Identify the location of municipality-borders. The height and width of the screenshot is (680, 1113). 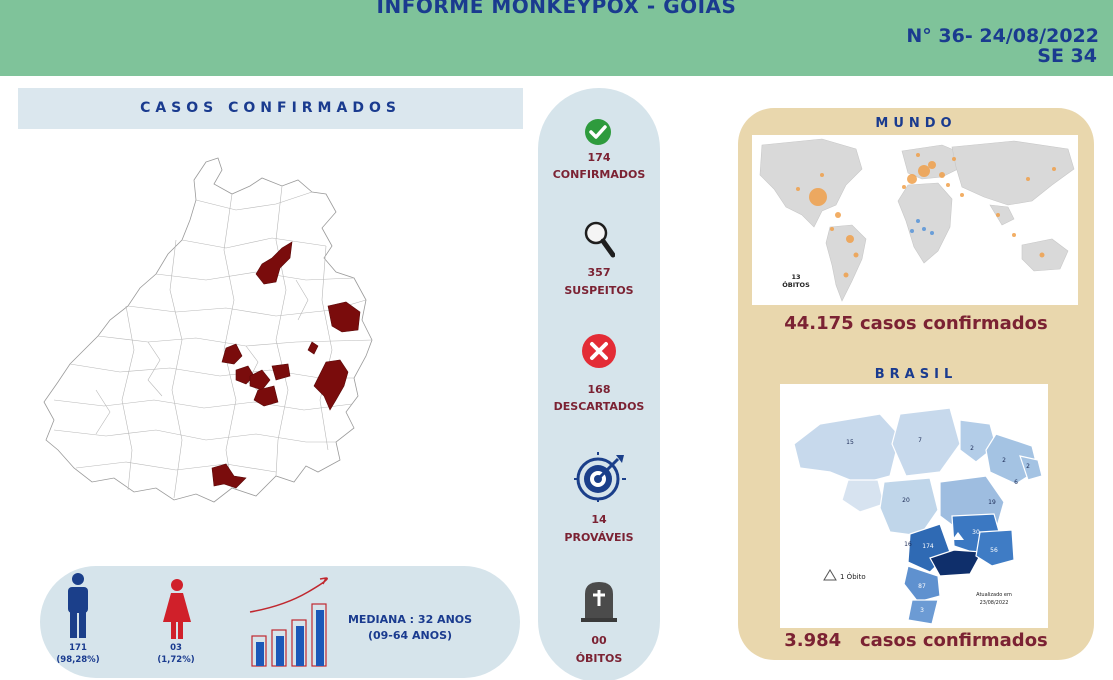
(213, 342).